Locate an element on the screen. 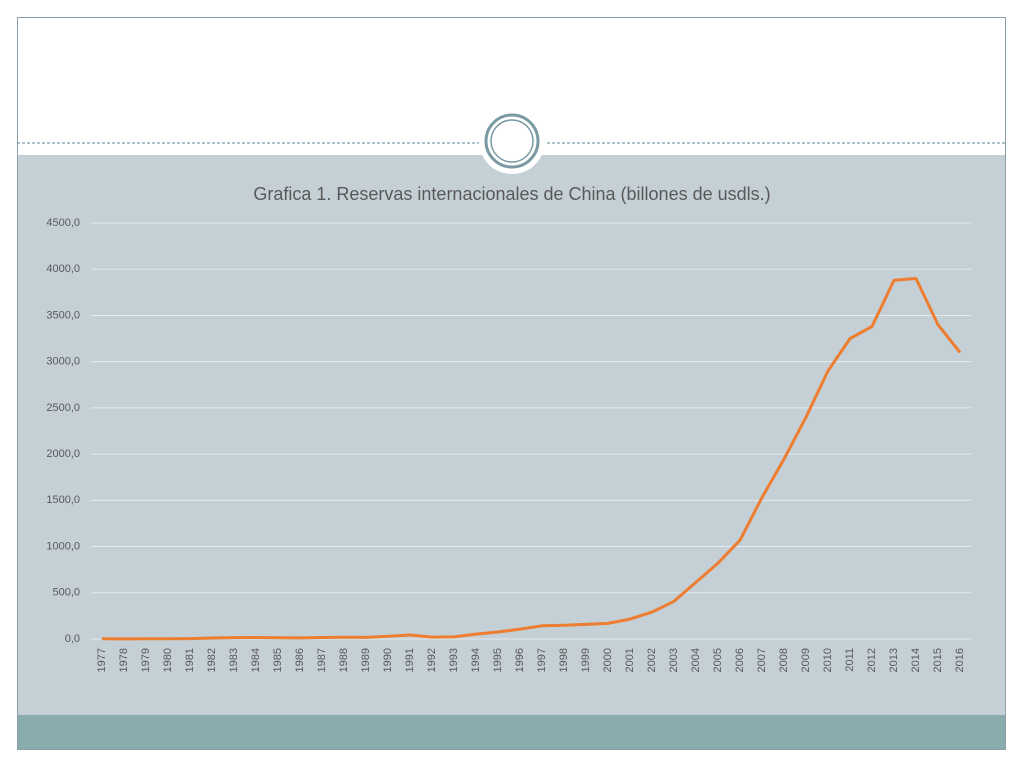  x-tick-label: 1979 is located at coordinates (146, 660).